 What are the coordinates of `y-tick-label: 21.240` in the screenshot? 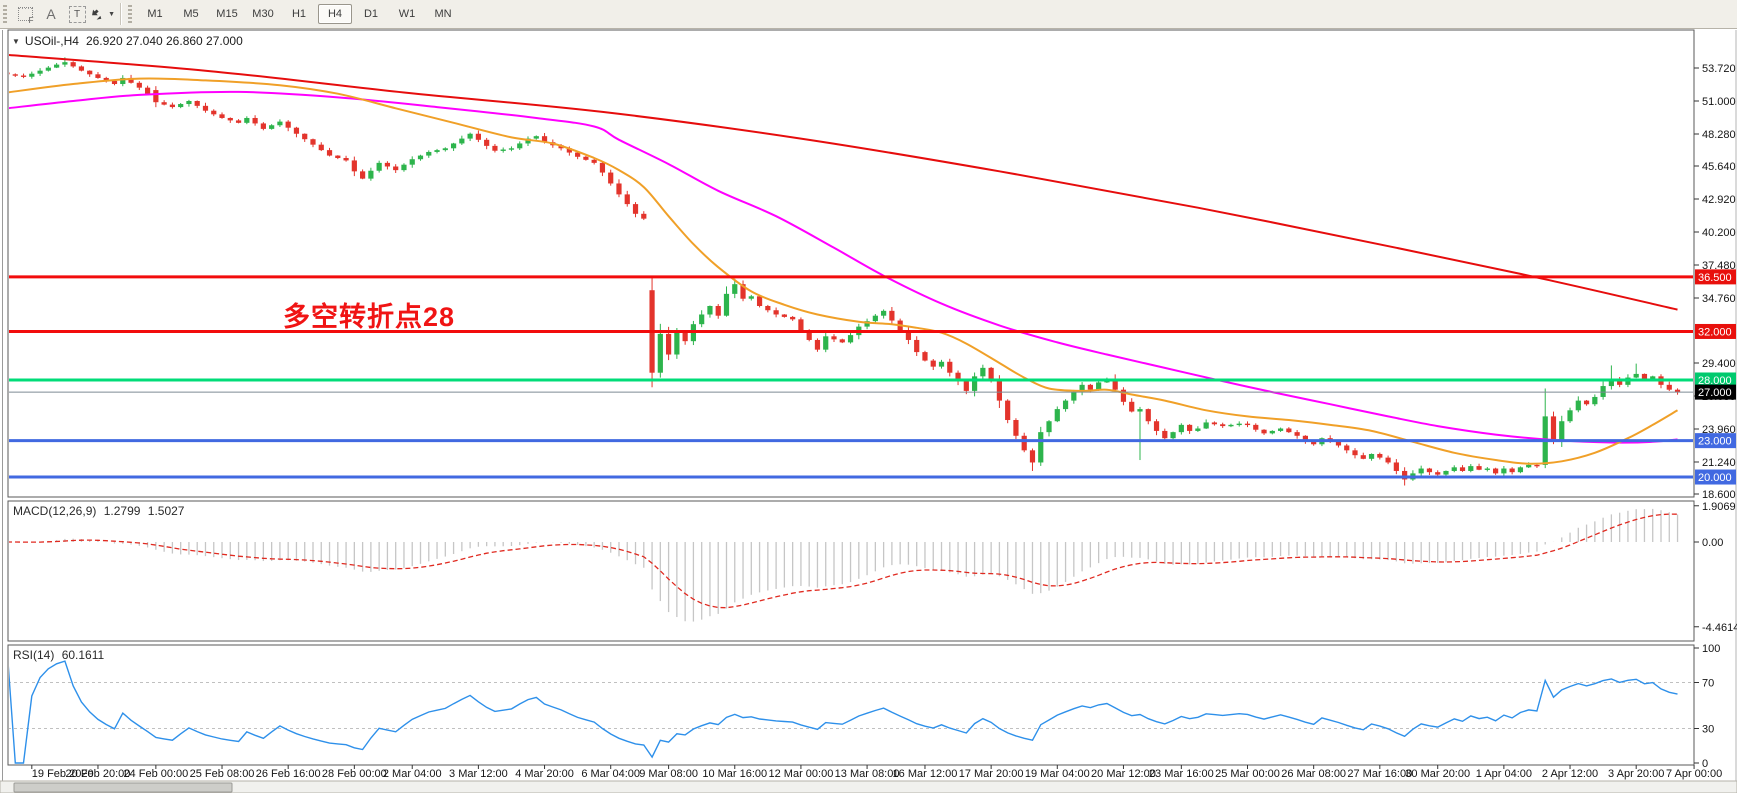 It's located at (1719, 463).